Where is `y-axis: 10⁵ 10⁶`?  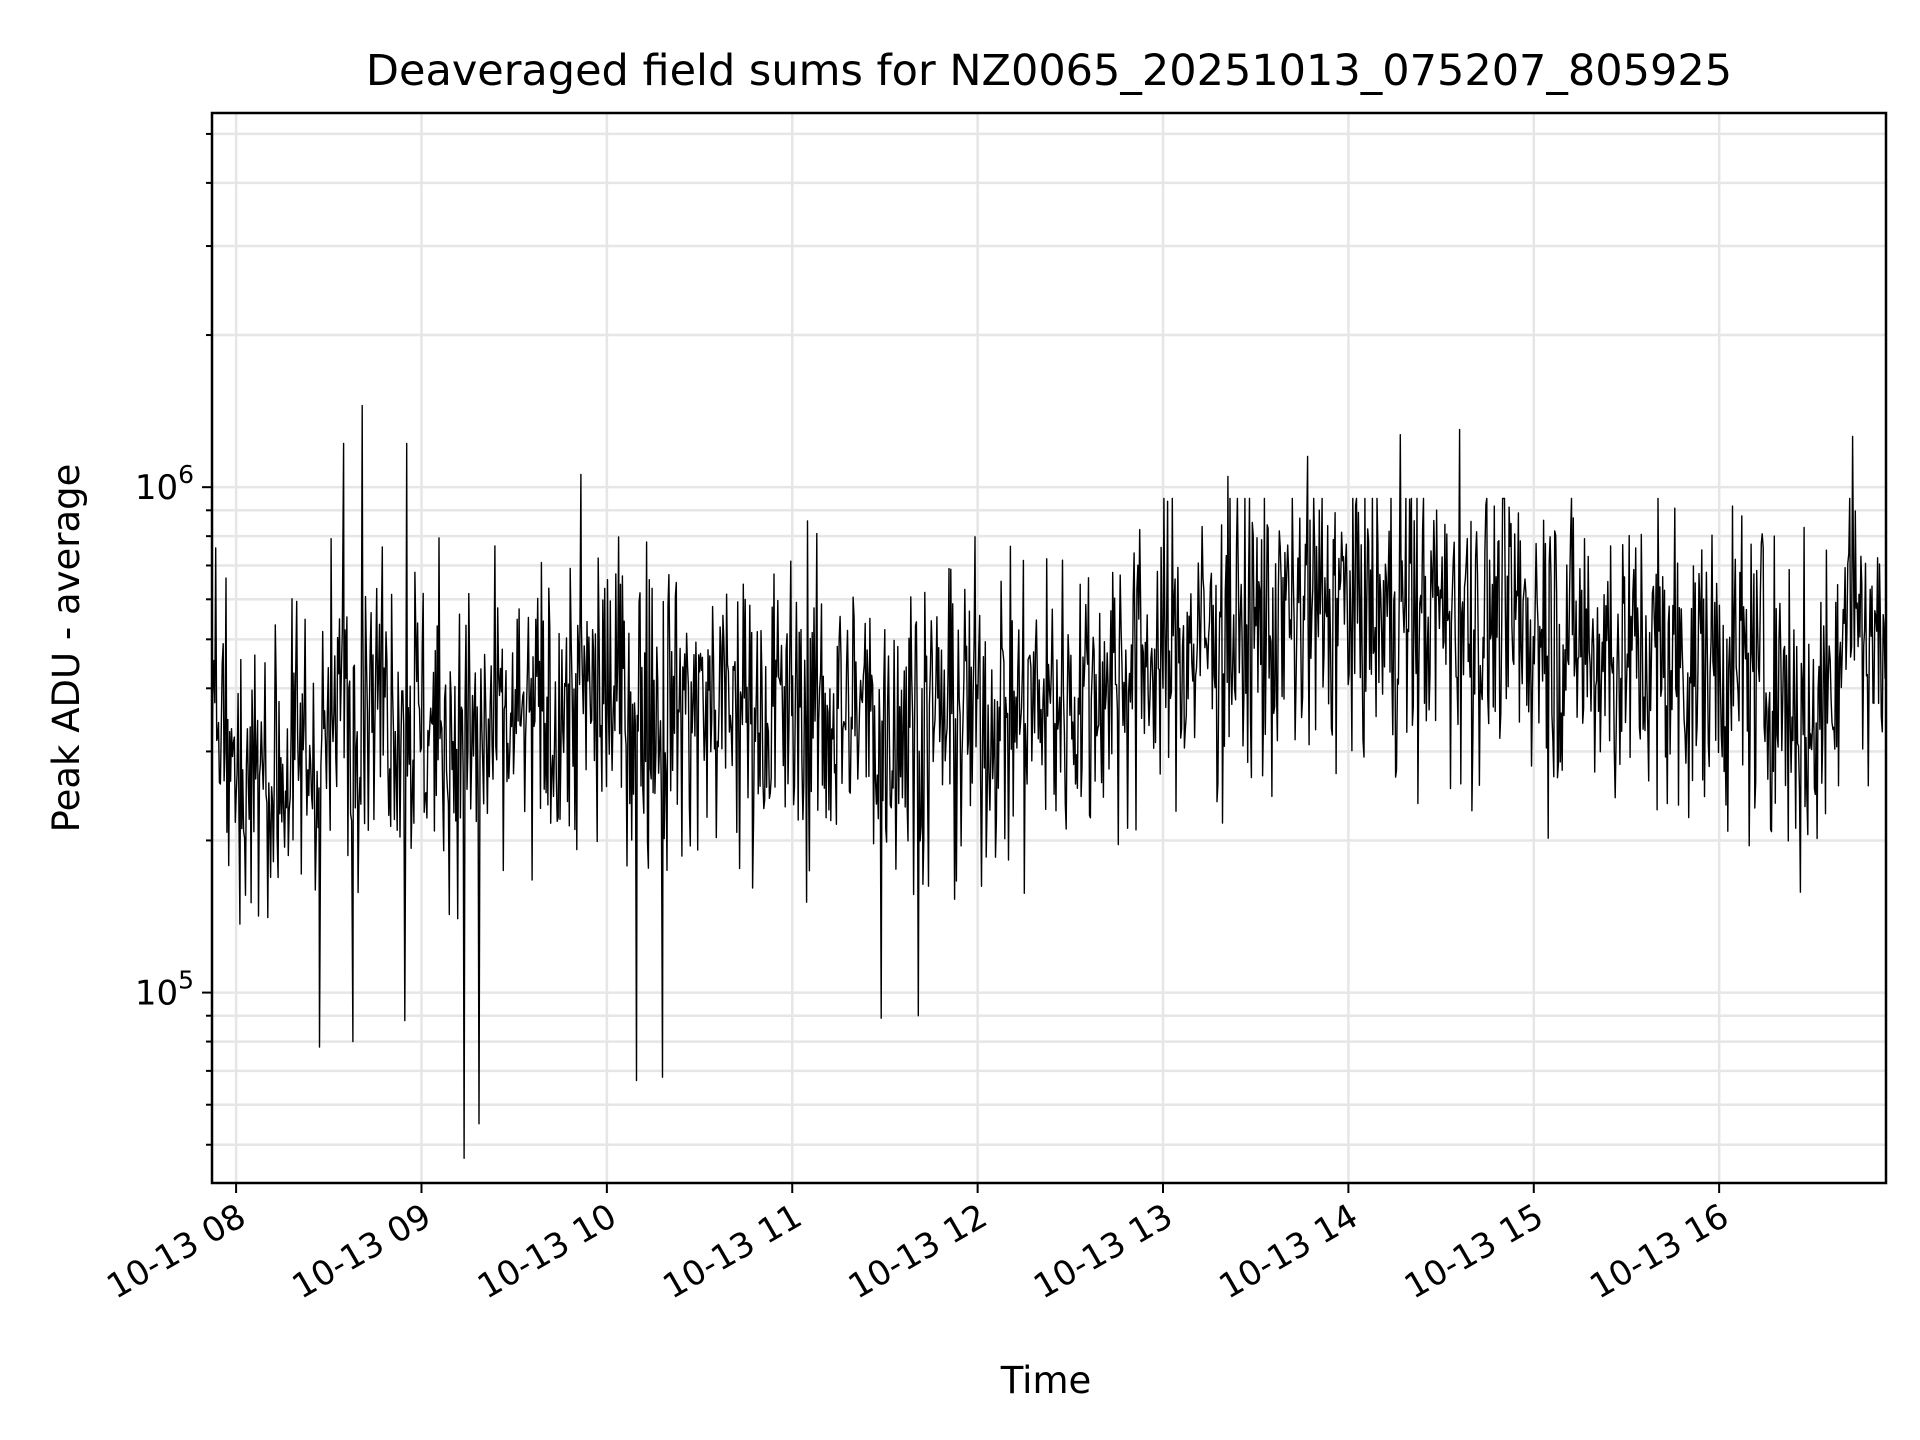 y-axis: 10⁵ 10⁶ is located at coordinates (173, 639).